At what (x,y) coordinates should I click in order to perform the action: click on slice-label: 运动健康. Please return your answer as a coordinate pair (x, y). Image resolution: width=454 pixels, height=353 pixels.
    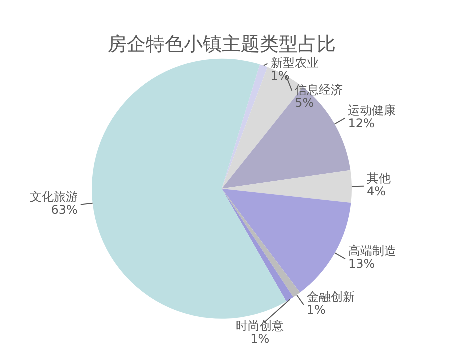
    Looking at the image, I should click on (372, 110).